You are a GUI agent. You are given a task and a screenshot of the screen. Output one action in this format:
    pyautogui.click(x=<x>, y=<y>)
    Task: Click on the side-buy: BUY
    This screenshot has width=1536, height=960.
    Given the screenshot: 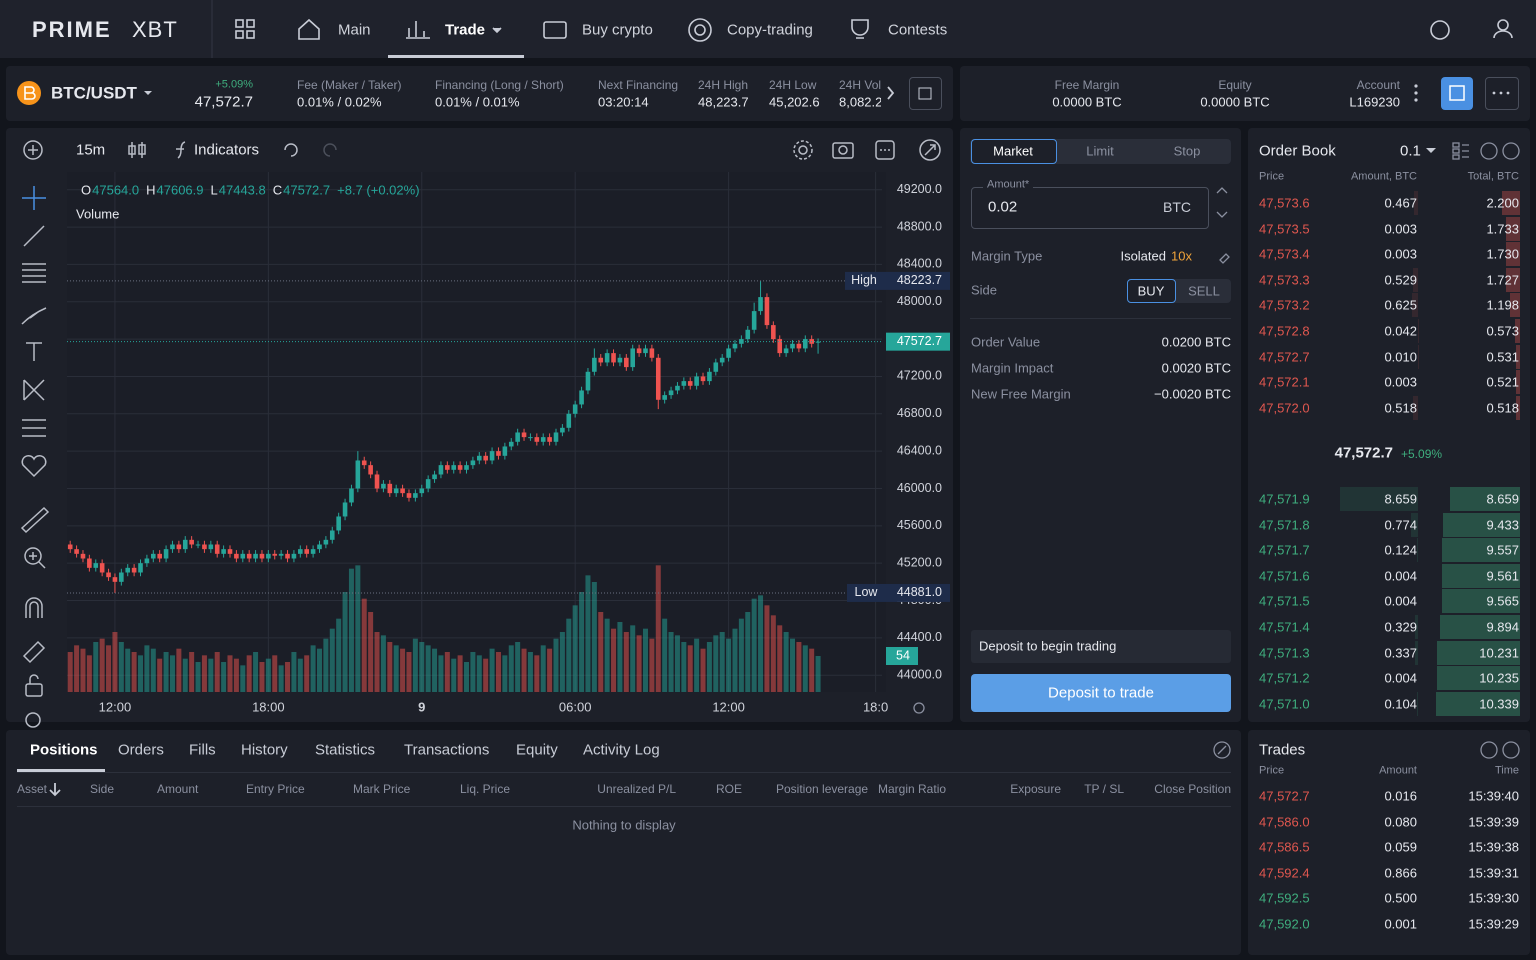 What is the action you would take?
    pyautogui.click(x=1151, y=291)
    